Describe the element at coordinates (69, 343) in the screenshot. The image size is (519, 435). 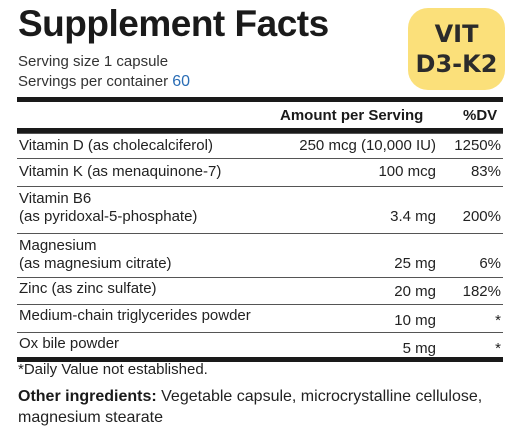
I see `nutrient-name: Ox bile powder` at that location.